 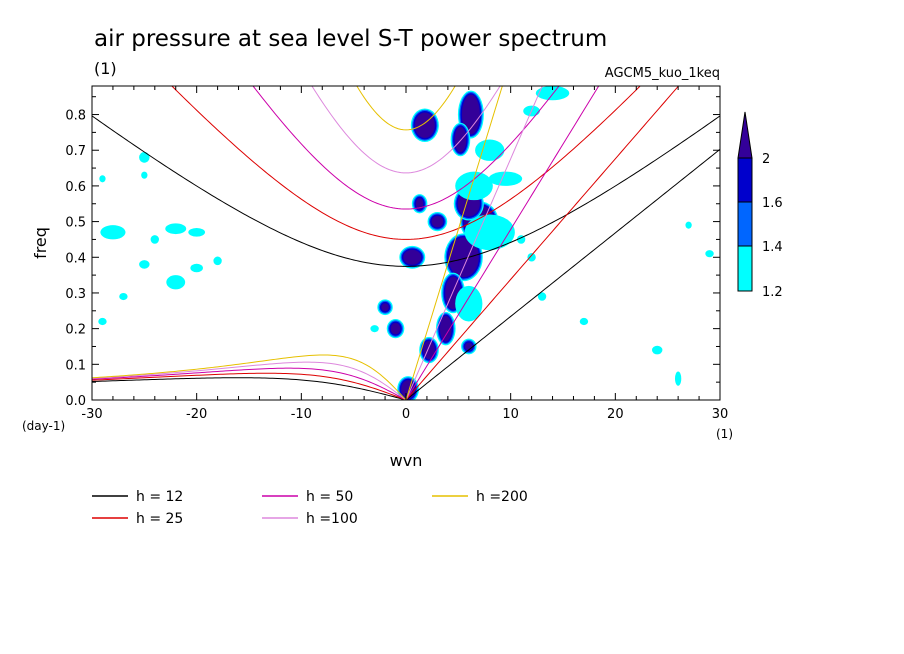 I want to click on y-tick-label: 0.6, so click(x=75, y=187).